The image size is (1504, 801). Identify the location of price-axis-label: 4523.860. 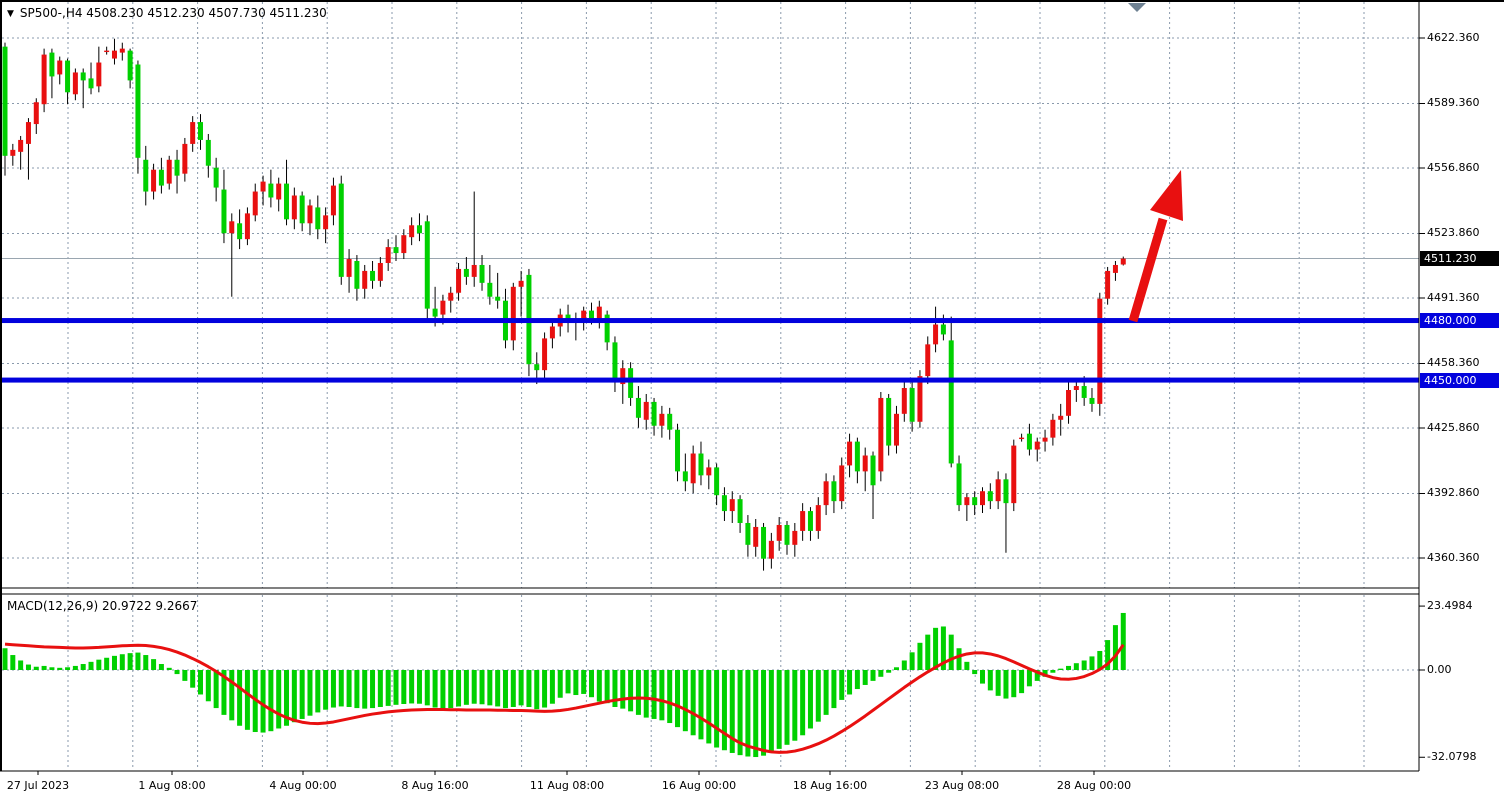
(1453, 233).